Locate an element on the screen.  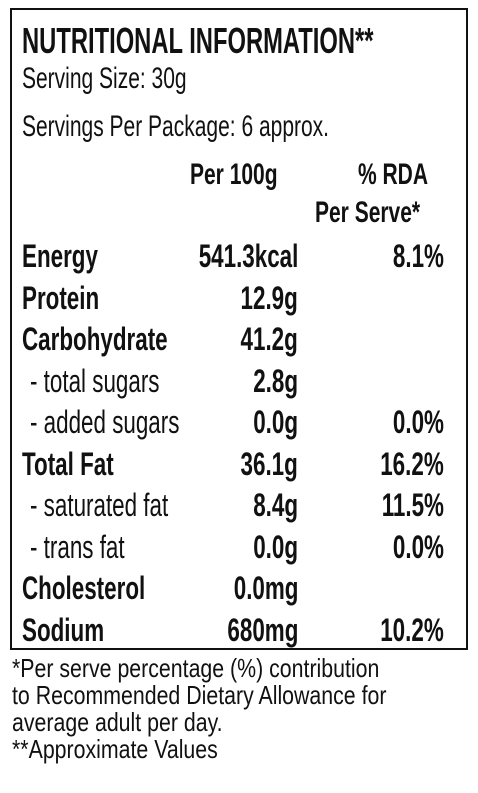
nutrient-name: - total sugars is located at coordinates (95, 380).